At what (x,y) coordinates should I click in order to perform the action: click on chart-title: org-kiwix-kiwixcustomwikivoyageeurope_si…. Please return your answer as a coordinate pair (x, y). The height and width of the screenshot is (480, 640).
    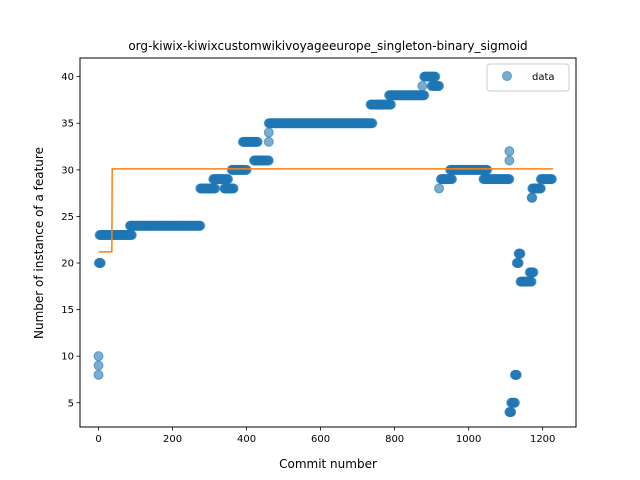
    Looking at the image, I should click on (327, 46).